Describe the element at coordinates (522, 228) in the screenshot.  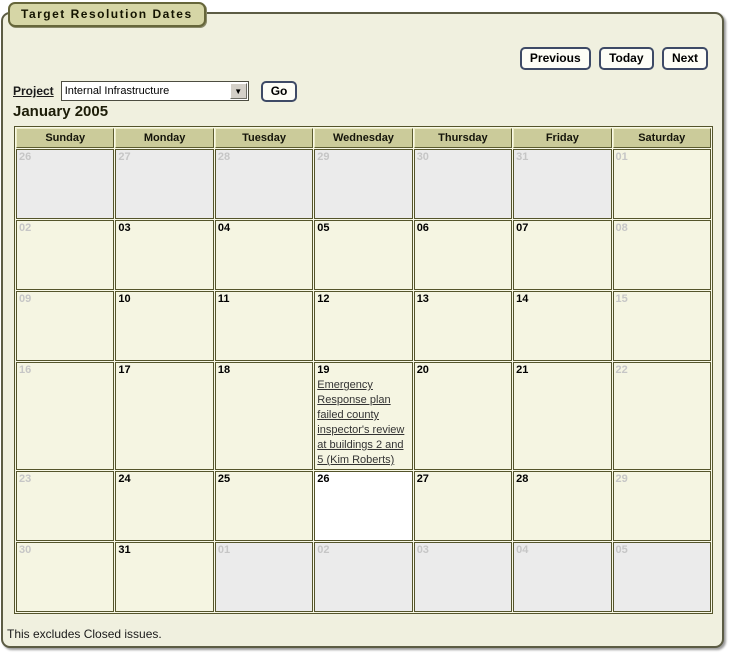
I see `day-number: 07` at that location.